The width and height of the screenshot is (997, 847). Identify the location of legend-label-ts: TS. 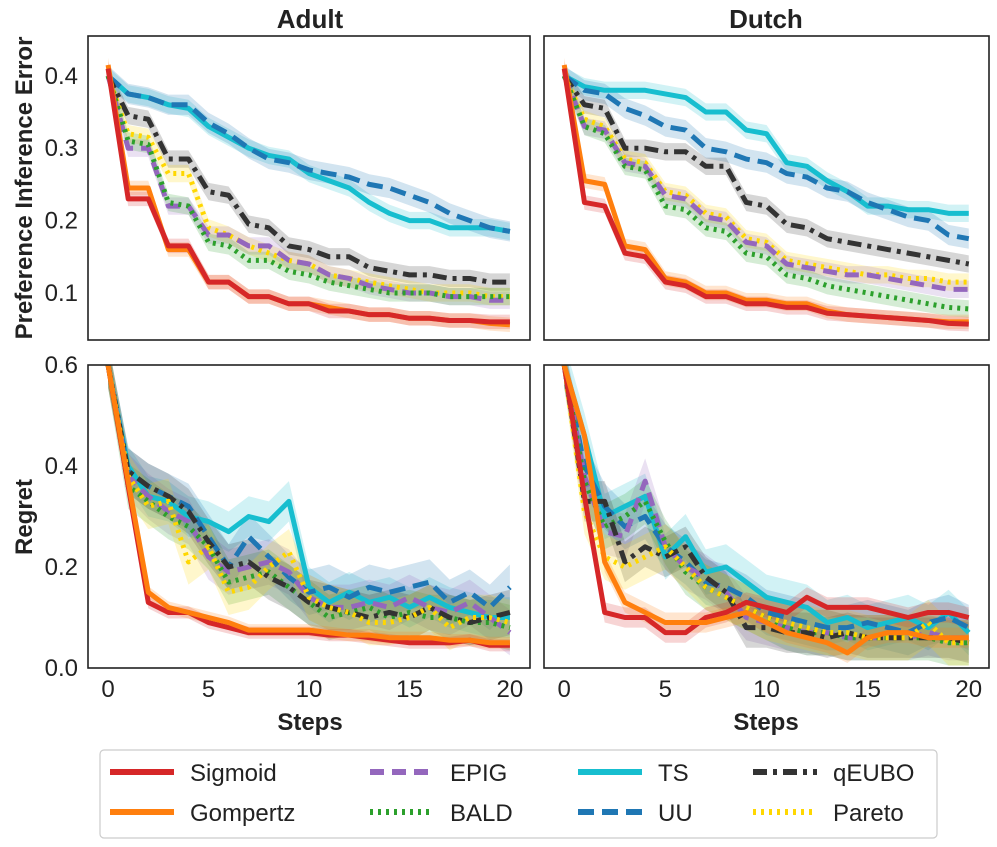
(673, 773).